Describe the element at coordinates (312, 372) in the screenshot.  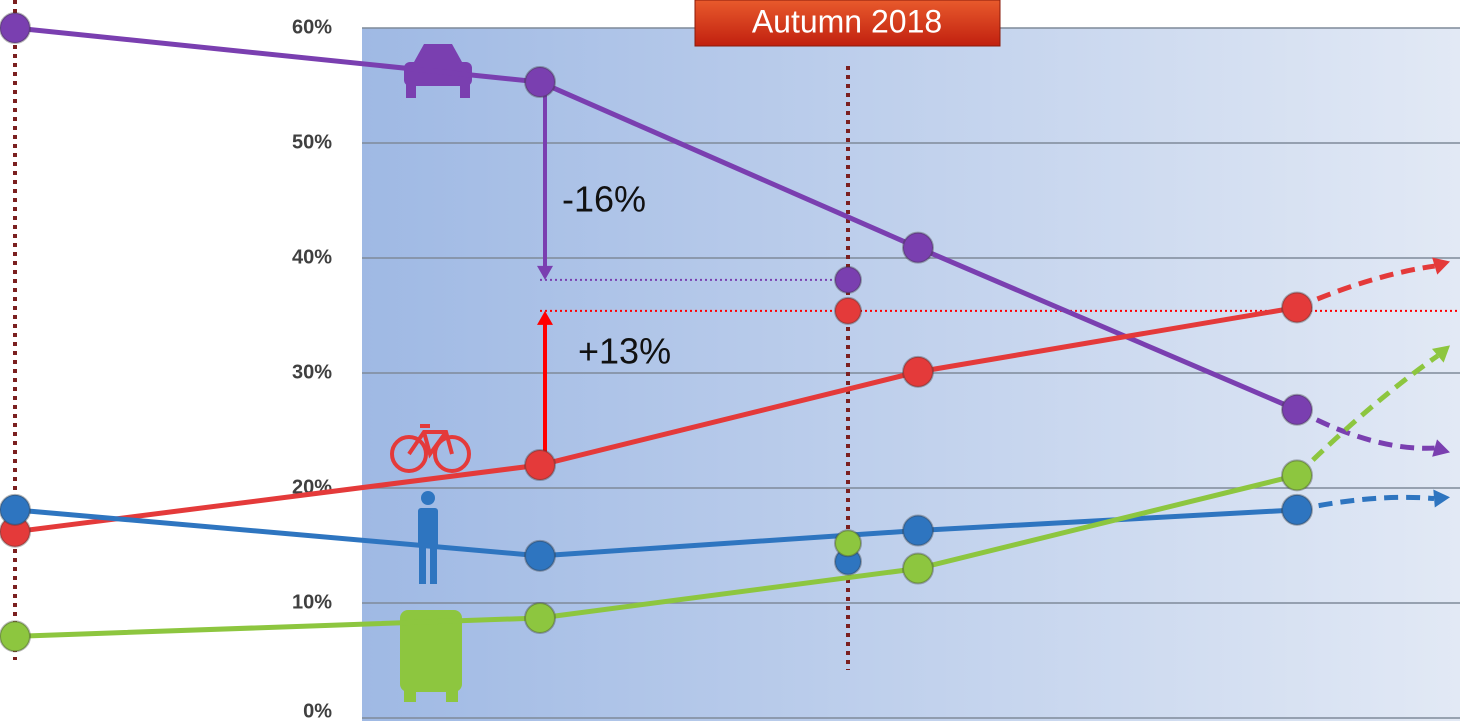
I see `y-tick-label: 30%` at that location.